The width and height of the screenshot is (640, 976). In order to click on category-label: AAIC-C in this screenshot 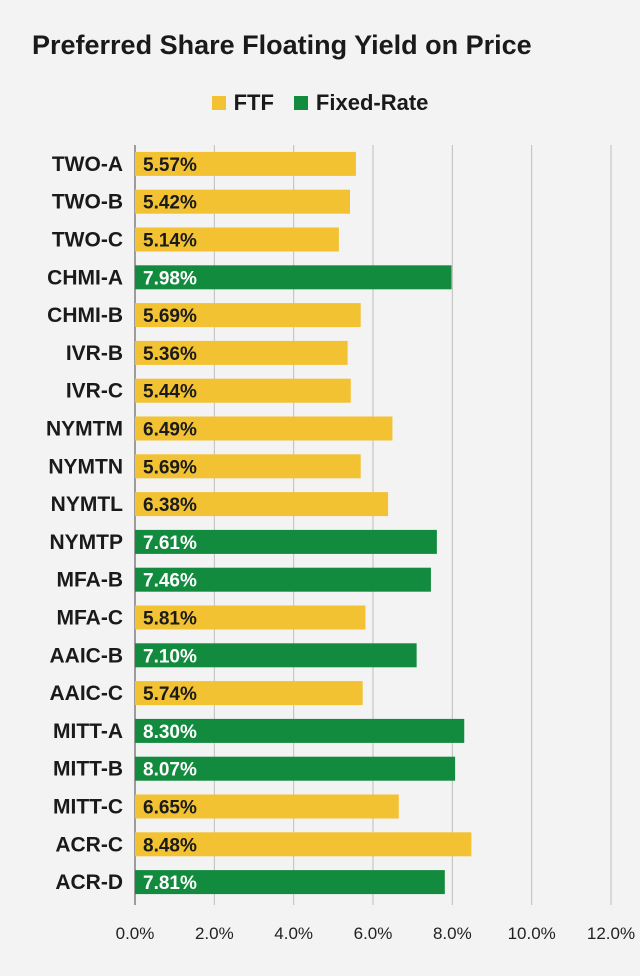, I will do `click(87, 693)`.